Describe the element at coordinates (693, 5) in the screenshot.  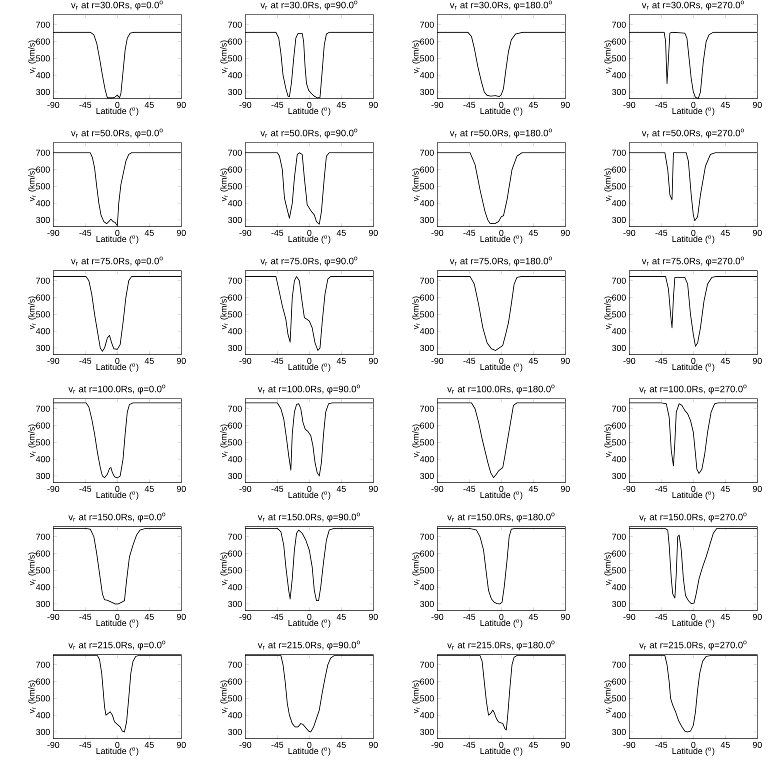
I see `chart-title: v$_{r}$ at r=30.0Rs, φ=270.0$^{o}$` at that location.